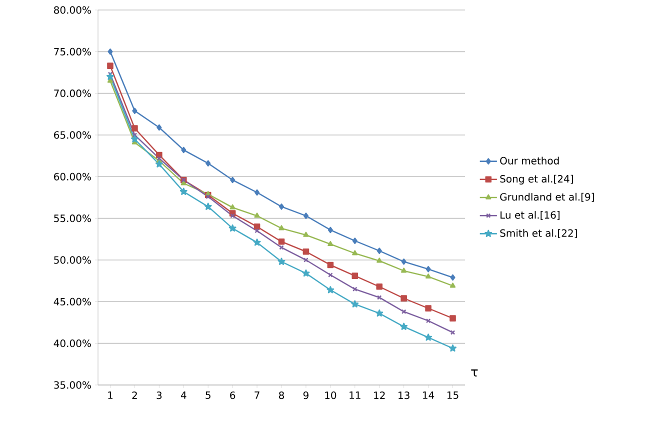 This screenshot has height=426, width=665. What do you see at coordinates (72, 218) in the screenshot?
I see `y-tick-label: 55.00%` at bounding box center [72, 218].